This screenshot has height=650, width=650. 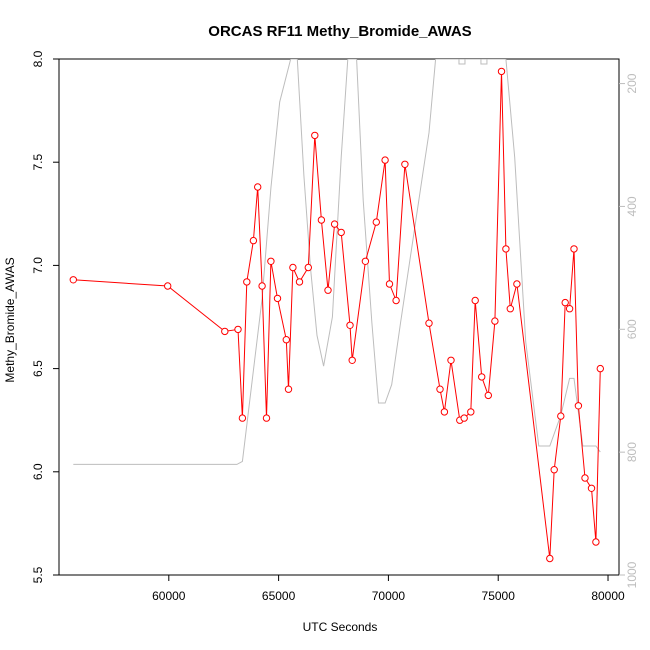 What do you see at coordinates (10, 319) in the screenshot?
I see `y-axis-label: Methy_Bromide_AWAS` at bounding box center [10, 319].